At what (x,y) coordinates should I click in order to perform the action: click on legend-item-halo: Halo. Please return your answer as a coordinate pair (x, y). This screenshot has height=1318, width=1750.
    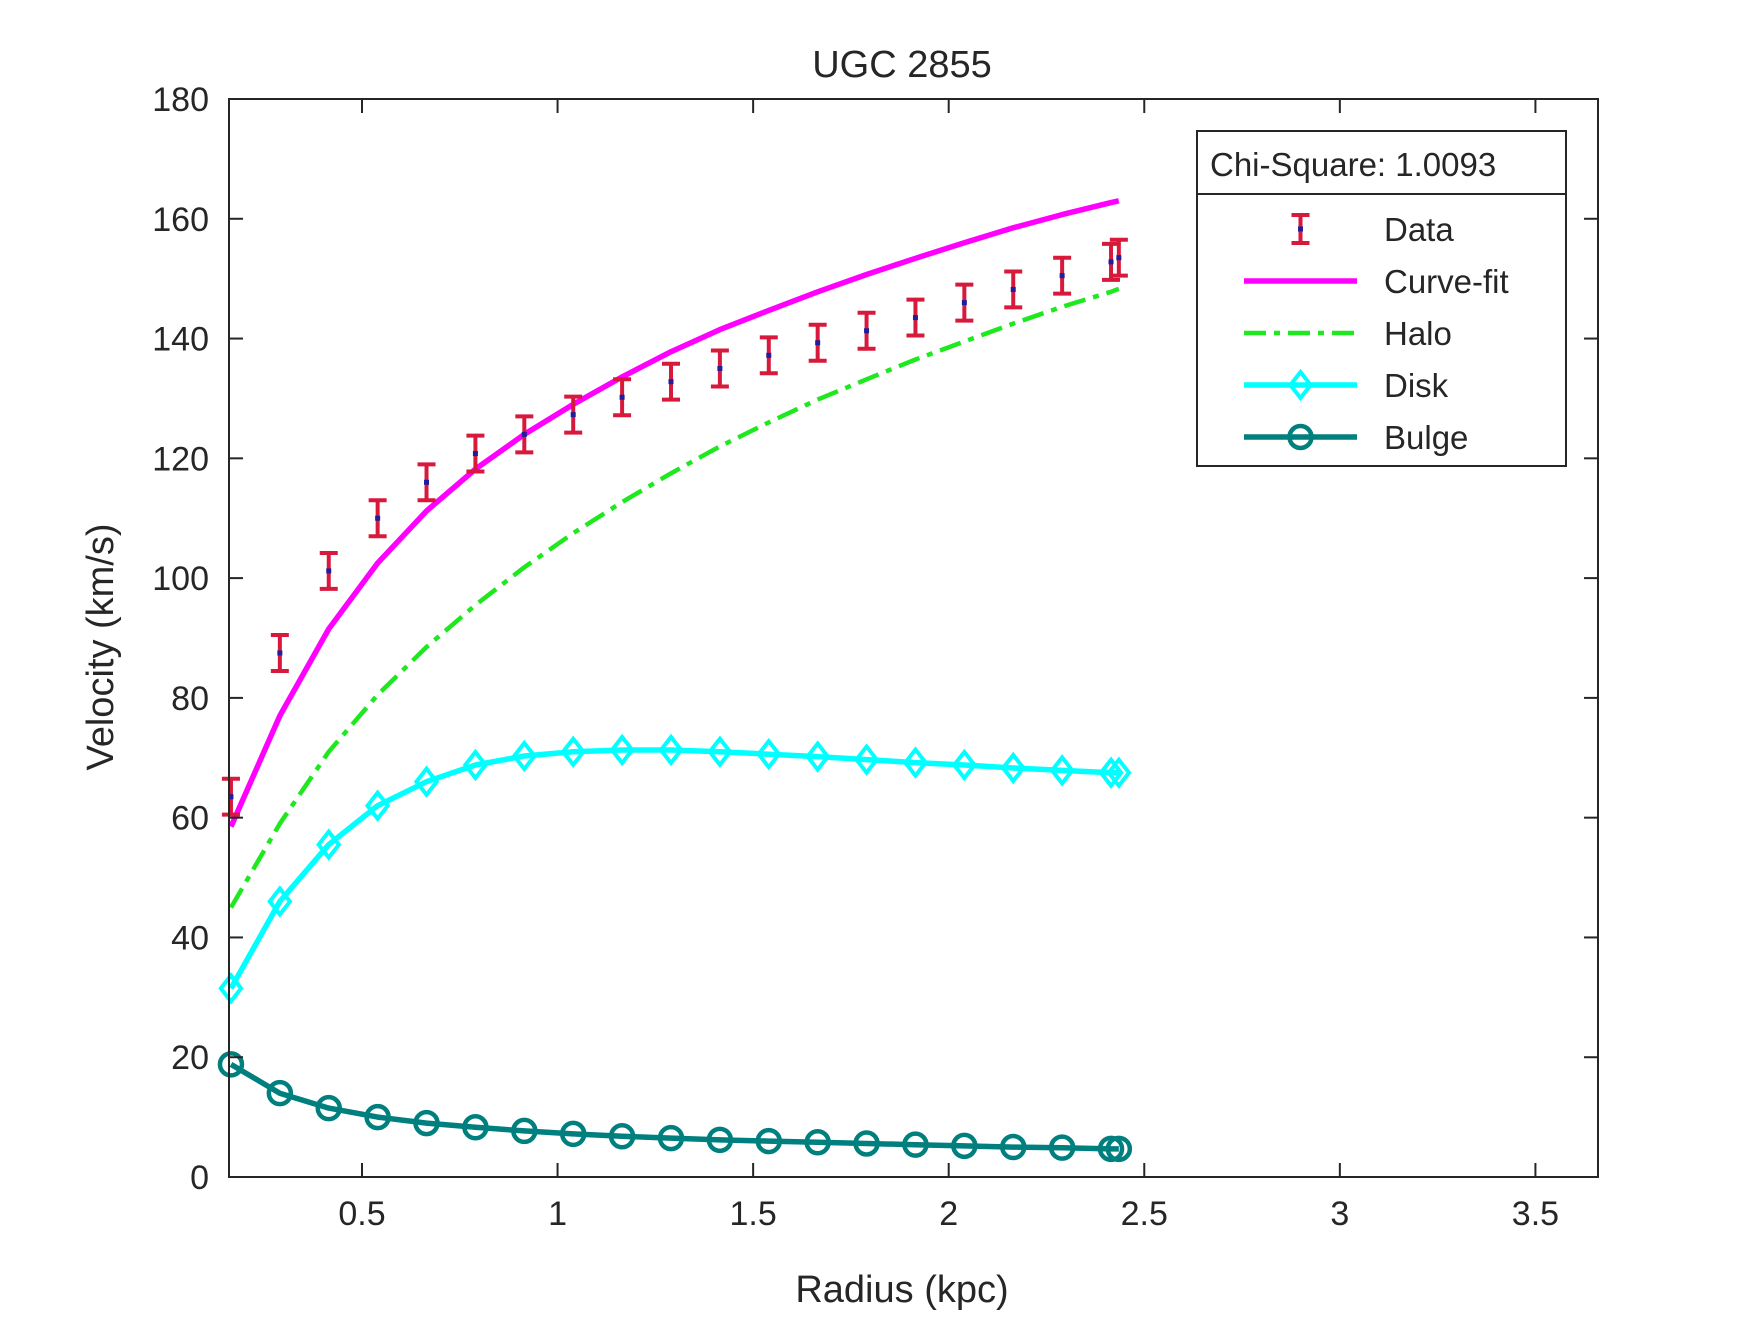
    Looking at the image, I should click on (1348, 333).